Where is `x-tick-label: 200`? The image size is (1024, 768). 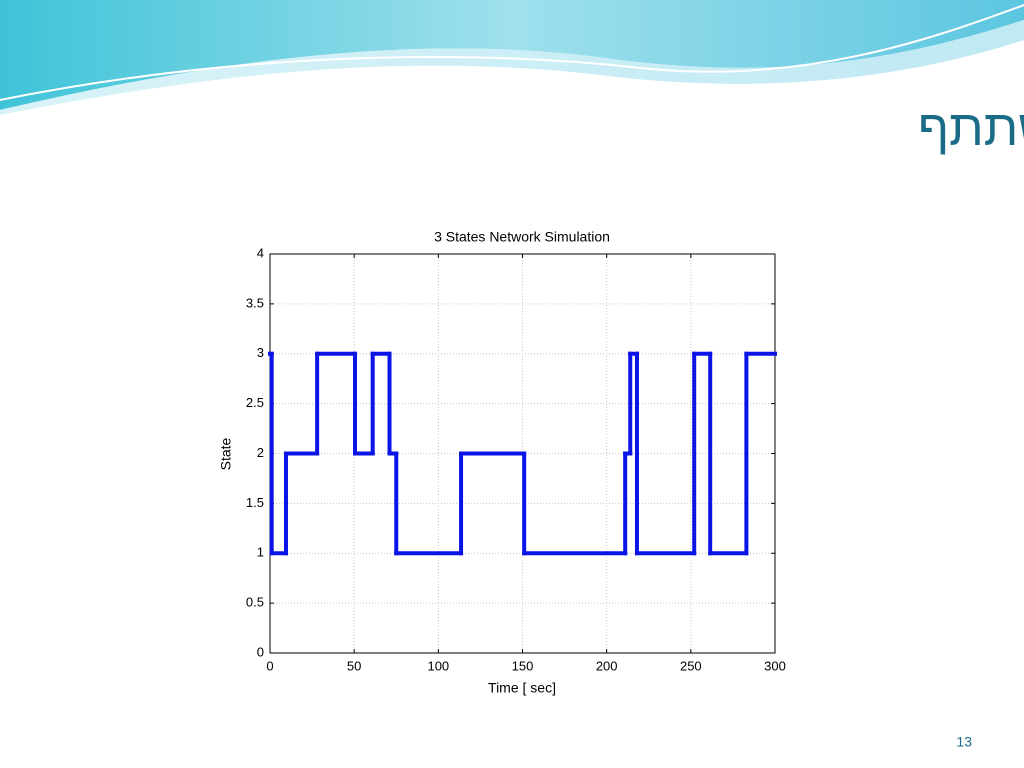 x-tick-label: 200 is located at coordinates (607, 665).